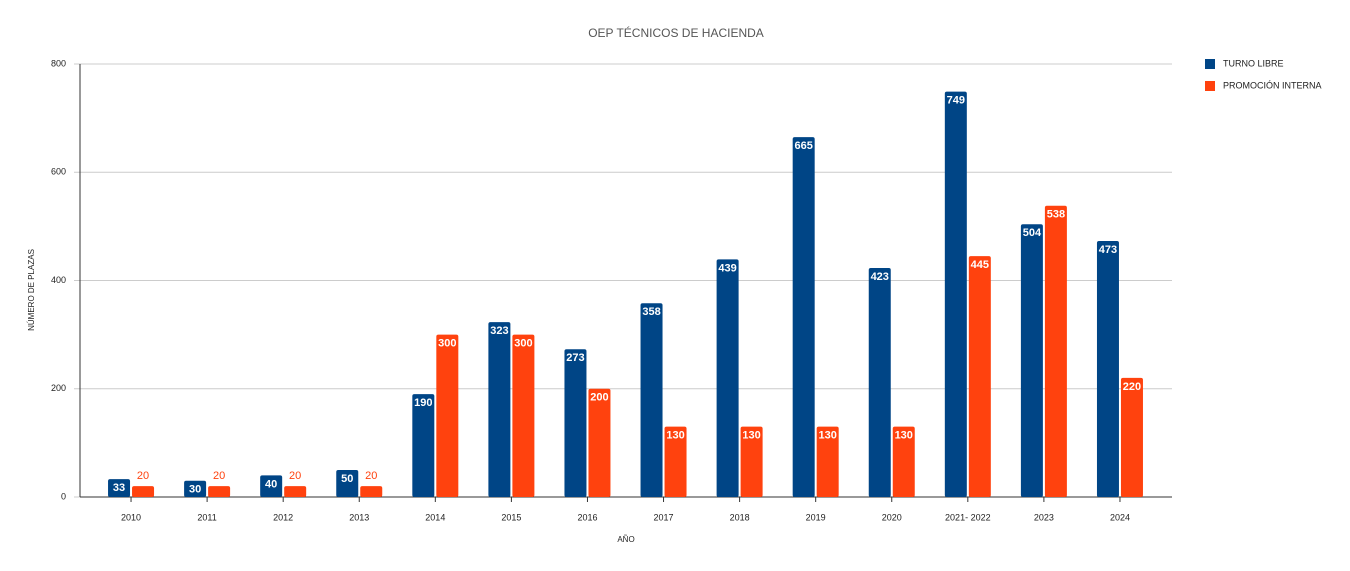 The height and width of the screenshot is (571, 1350). What do you see at coordinates (359, 517) in the screenshot?
I see `x-tick-label: 2013` at bounding box center [359, 517].